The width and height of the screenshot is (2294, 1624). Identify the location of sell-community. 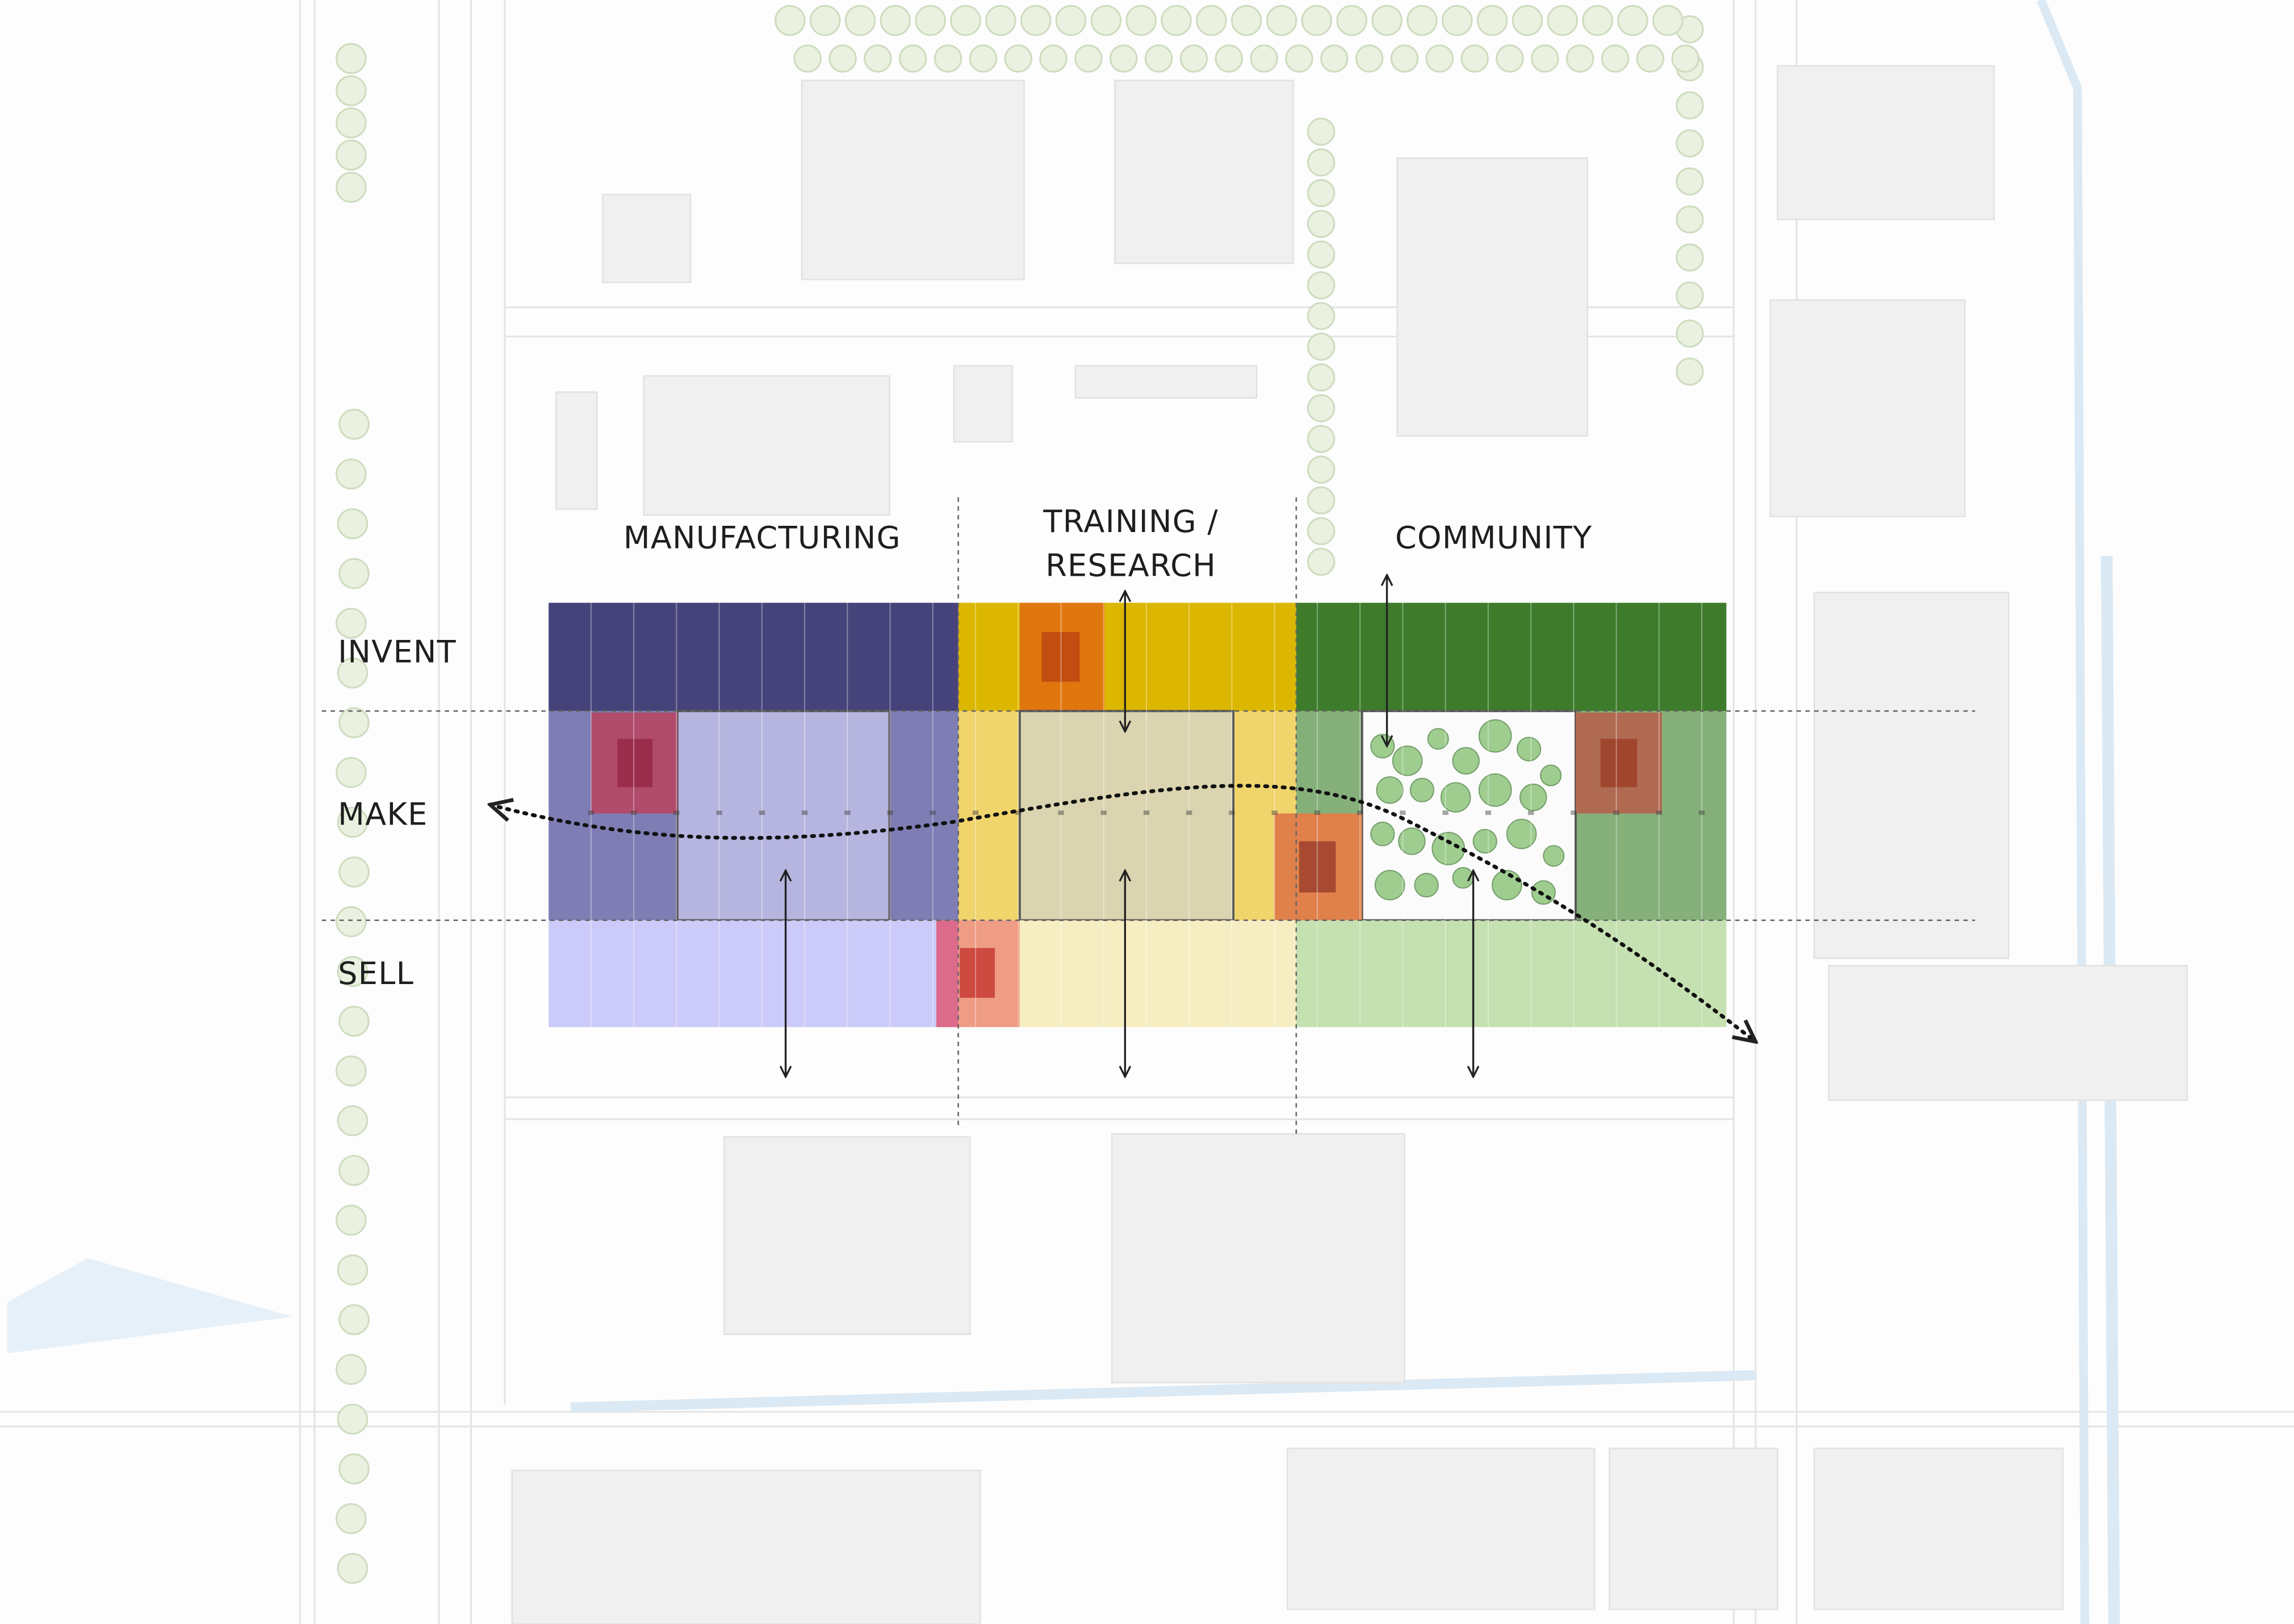
(1511, 973).